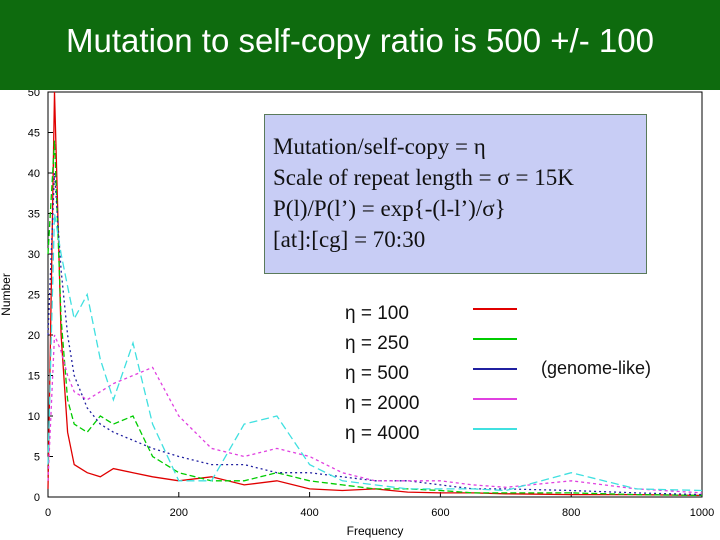 The width and height of the screenshot is (720, 540). I want to click on info-line-scale-length: Scale of repeat length = σ = 15K, so click(423, 177).